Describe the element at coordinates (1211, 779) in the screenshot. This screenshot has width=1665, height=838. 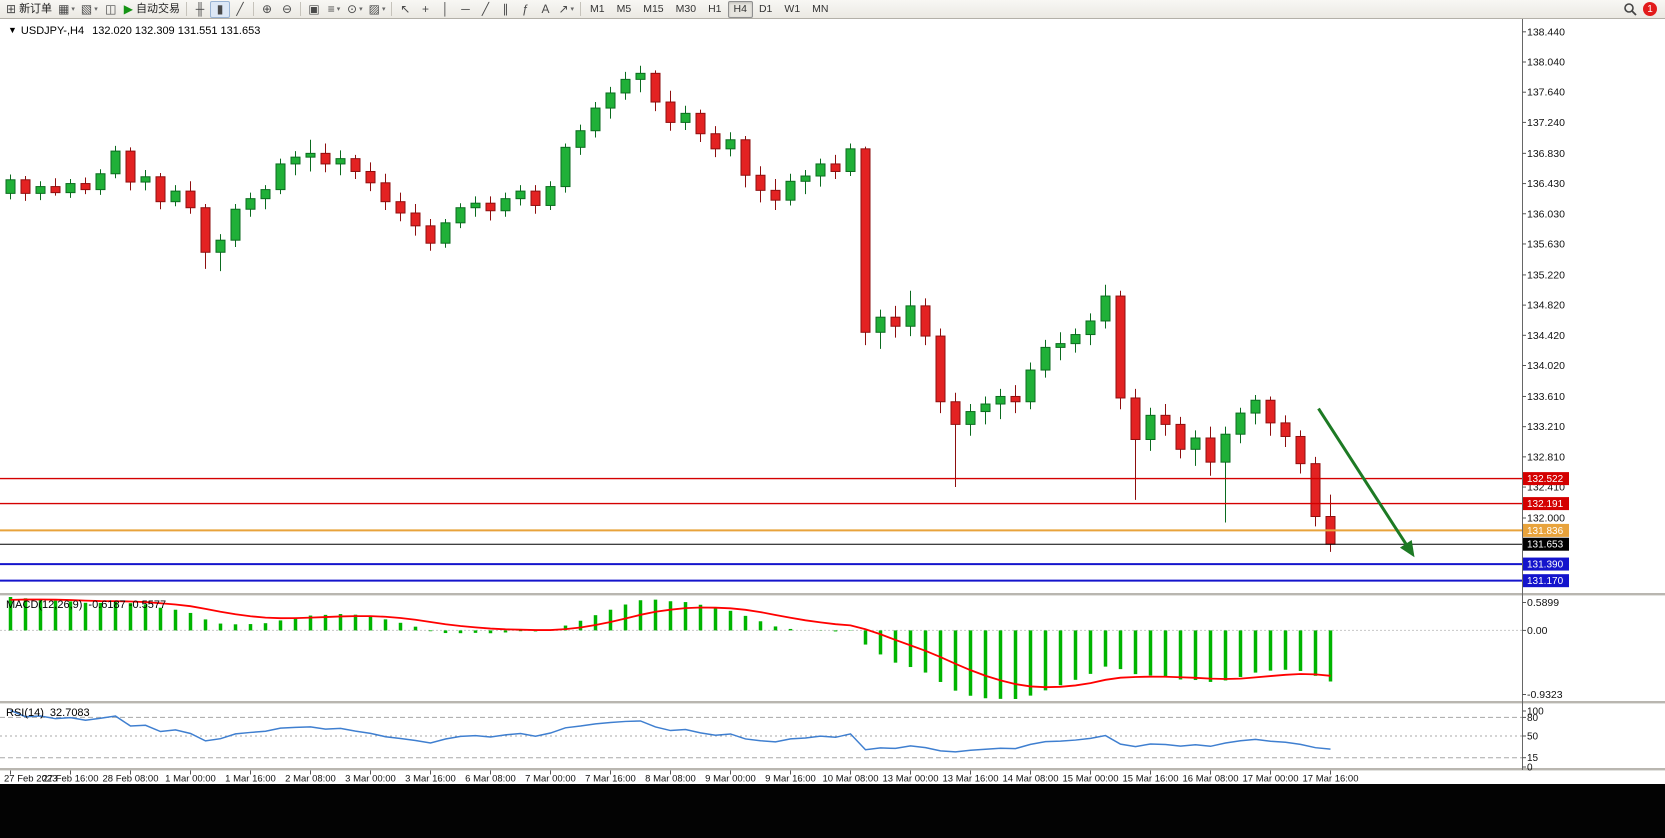
I see `svg-text: 16 Mar 08:00` at that location.